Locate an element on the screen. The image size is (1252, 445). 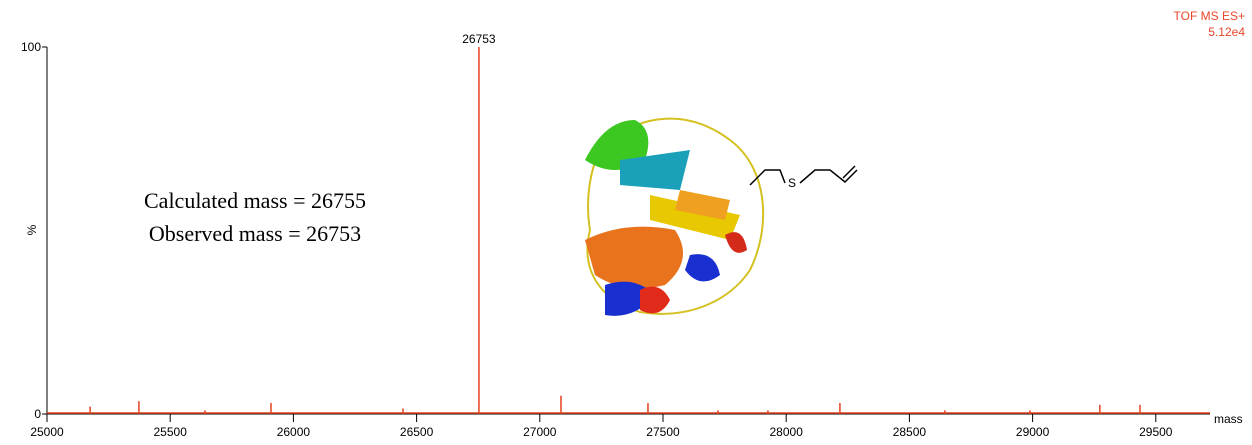
x-tick-label: 27500 is located at coordinates (663, 432).